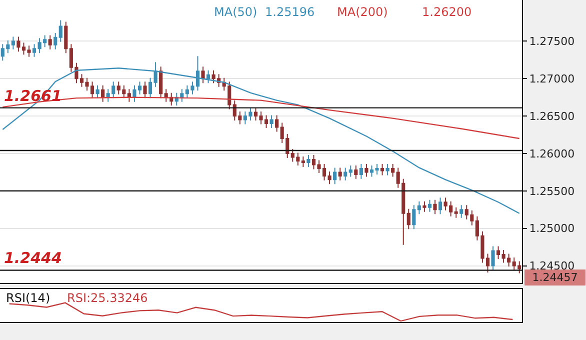 The height and width of the screenshot is (340, 586). I want to click on ref-line-label: 1.2444, so click(33, 258).